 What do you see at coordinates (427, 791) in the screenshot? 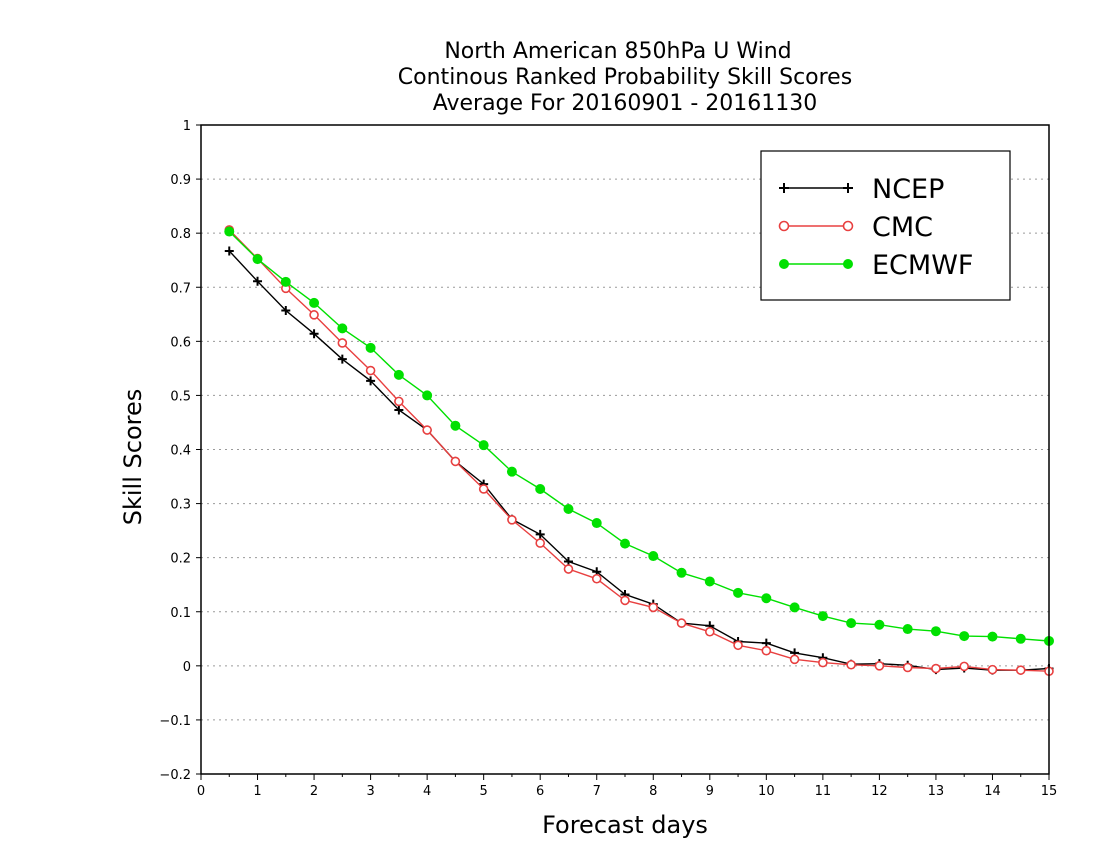
I see `x-tick-label: 4` at bounding box center [427, 791].